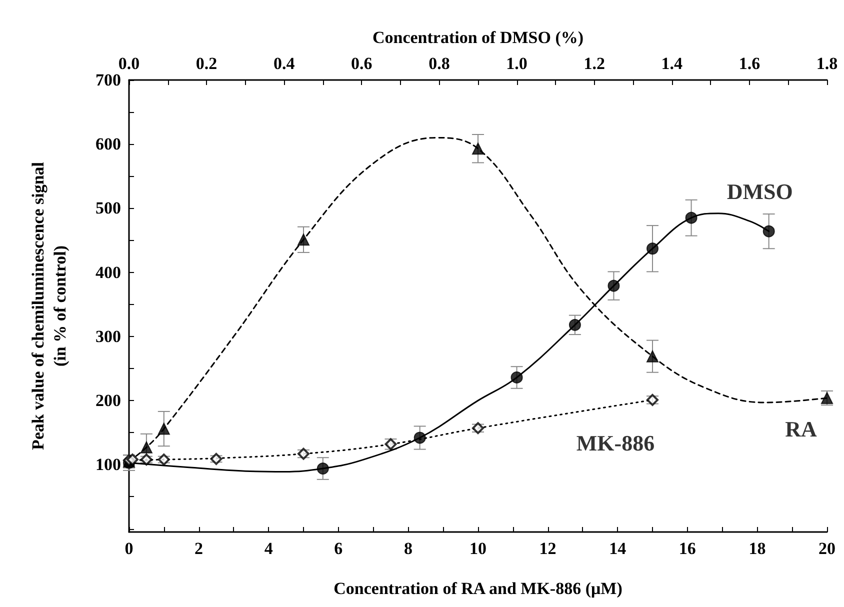 The image size is (844, 607). What do you see at coordinates (594, 63) in the screenshot?
I see `x2-tick-label: 1.2` at bounding box center [594, 63].